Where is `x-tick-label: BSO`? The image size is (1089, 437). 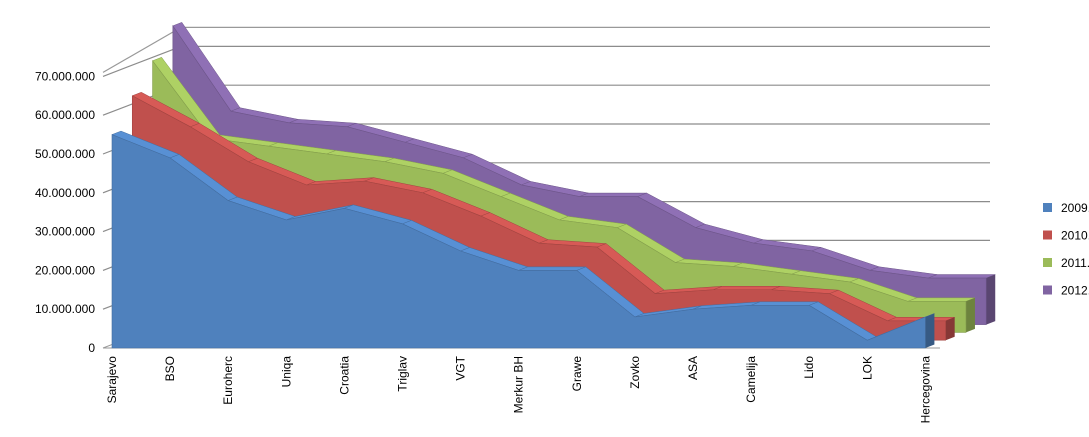 x-tick-label: BSO is located at coordinates (170, 368).